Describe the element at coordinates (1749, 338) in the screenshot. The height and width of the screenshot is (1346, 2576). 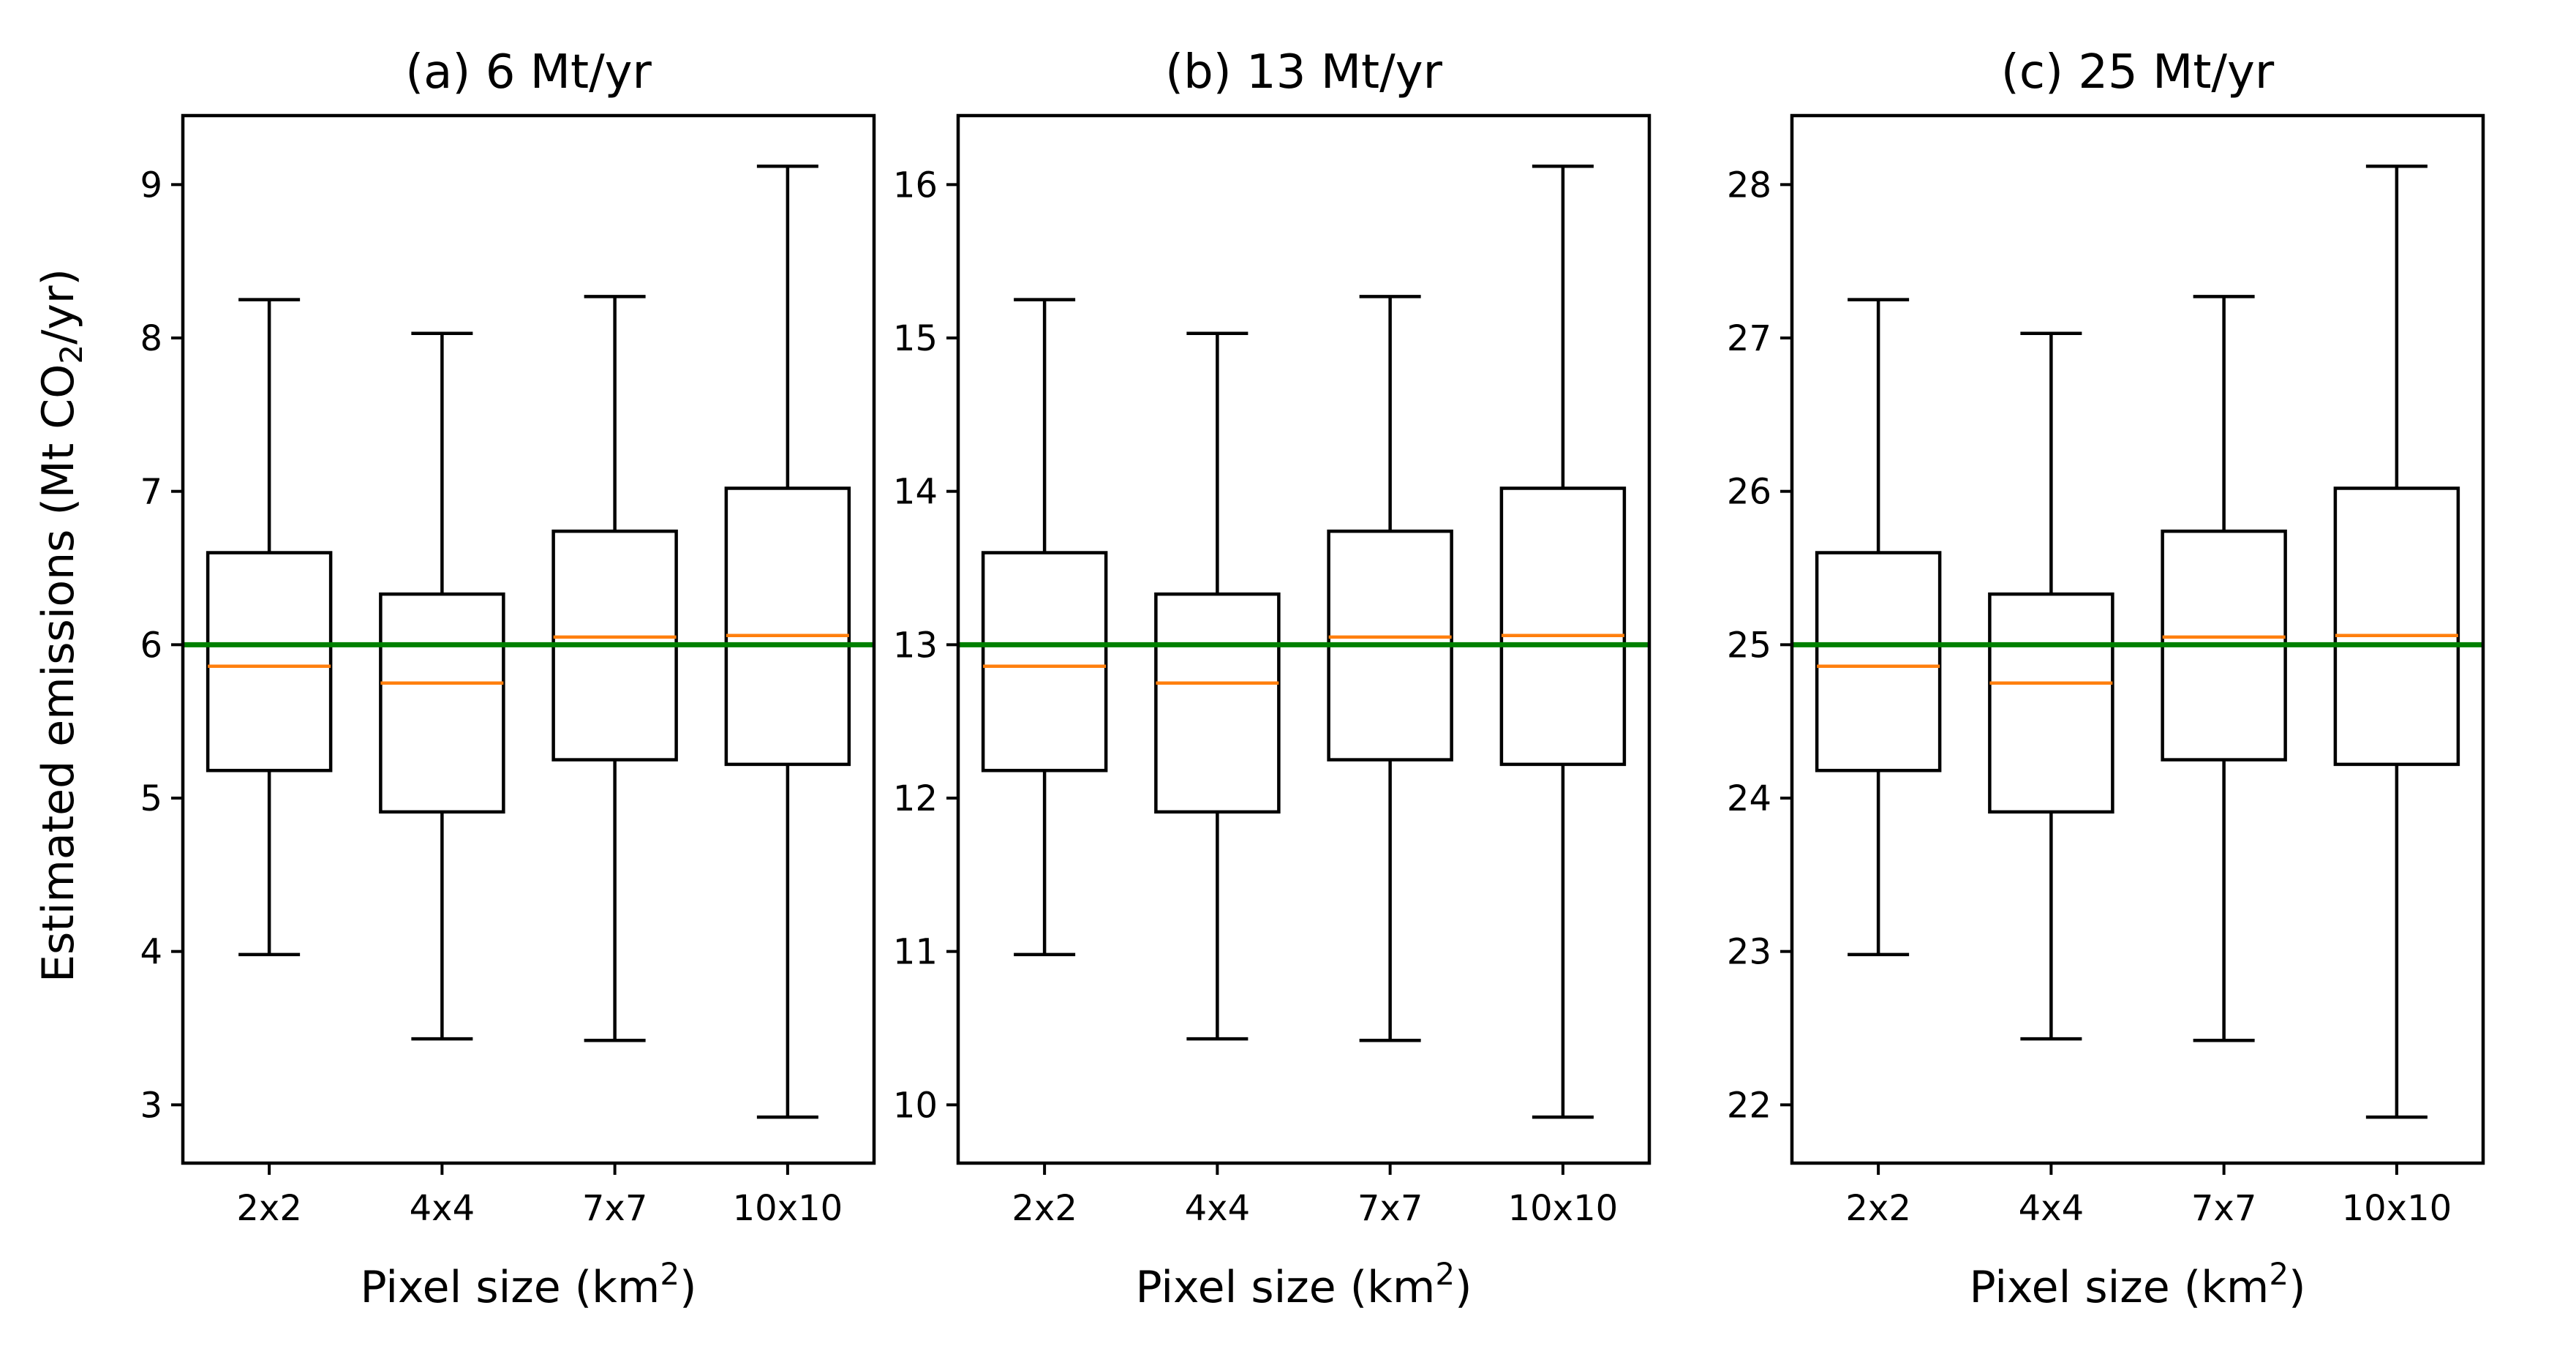
I see `y-tick-label: 27` at that location.